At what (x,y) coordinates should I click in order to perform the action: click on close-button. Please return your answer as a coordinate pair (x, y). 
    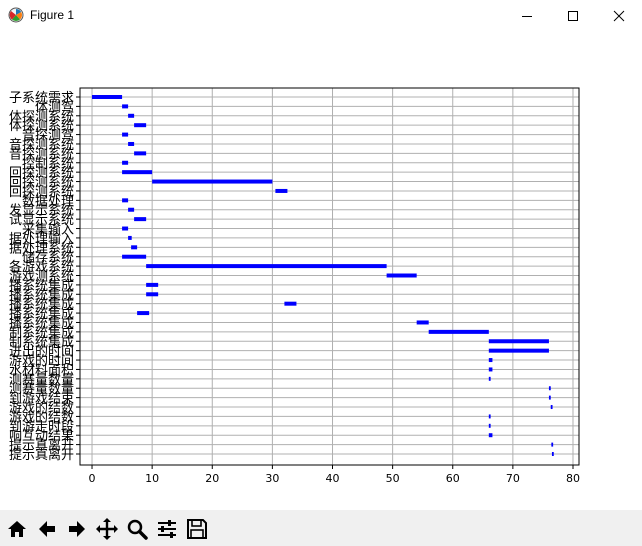
    Looking at the image, I should click on (619, 15).